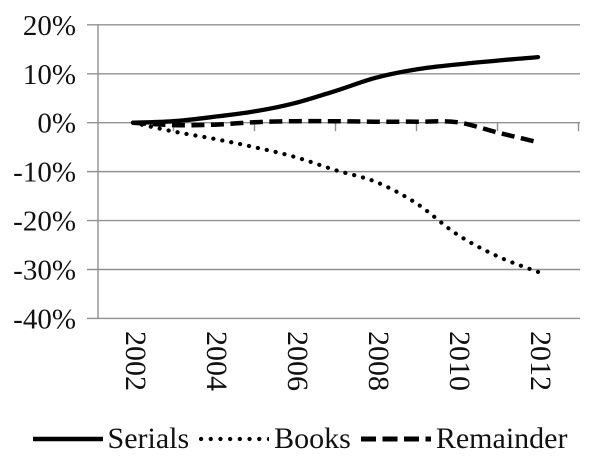 The image size is (600, 471). What do you see at coordinates (49, 26) in the screenshot?
I see `y-axis-tick-label: 20%` at bounding box center [49, 26].